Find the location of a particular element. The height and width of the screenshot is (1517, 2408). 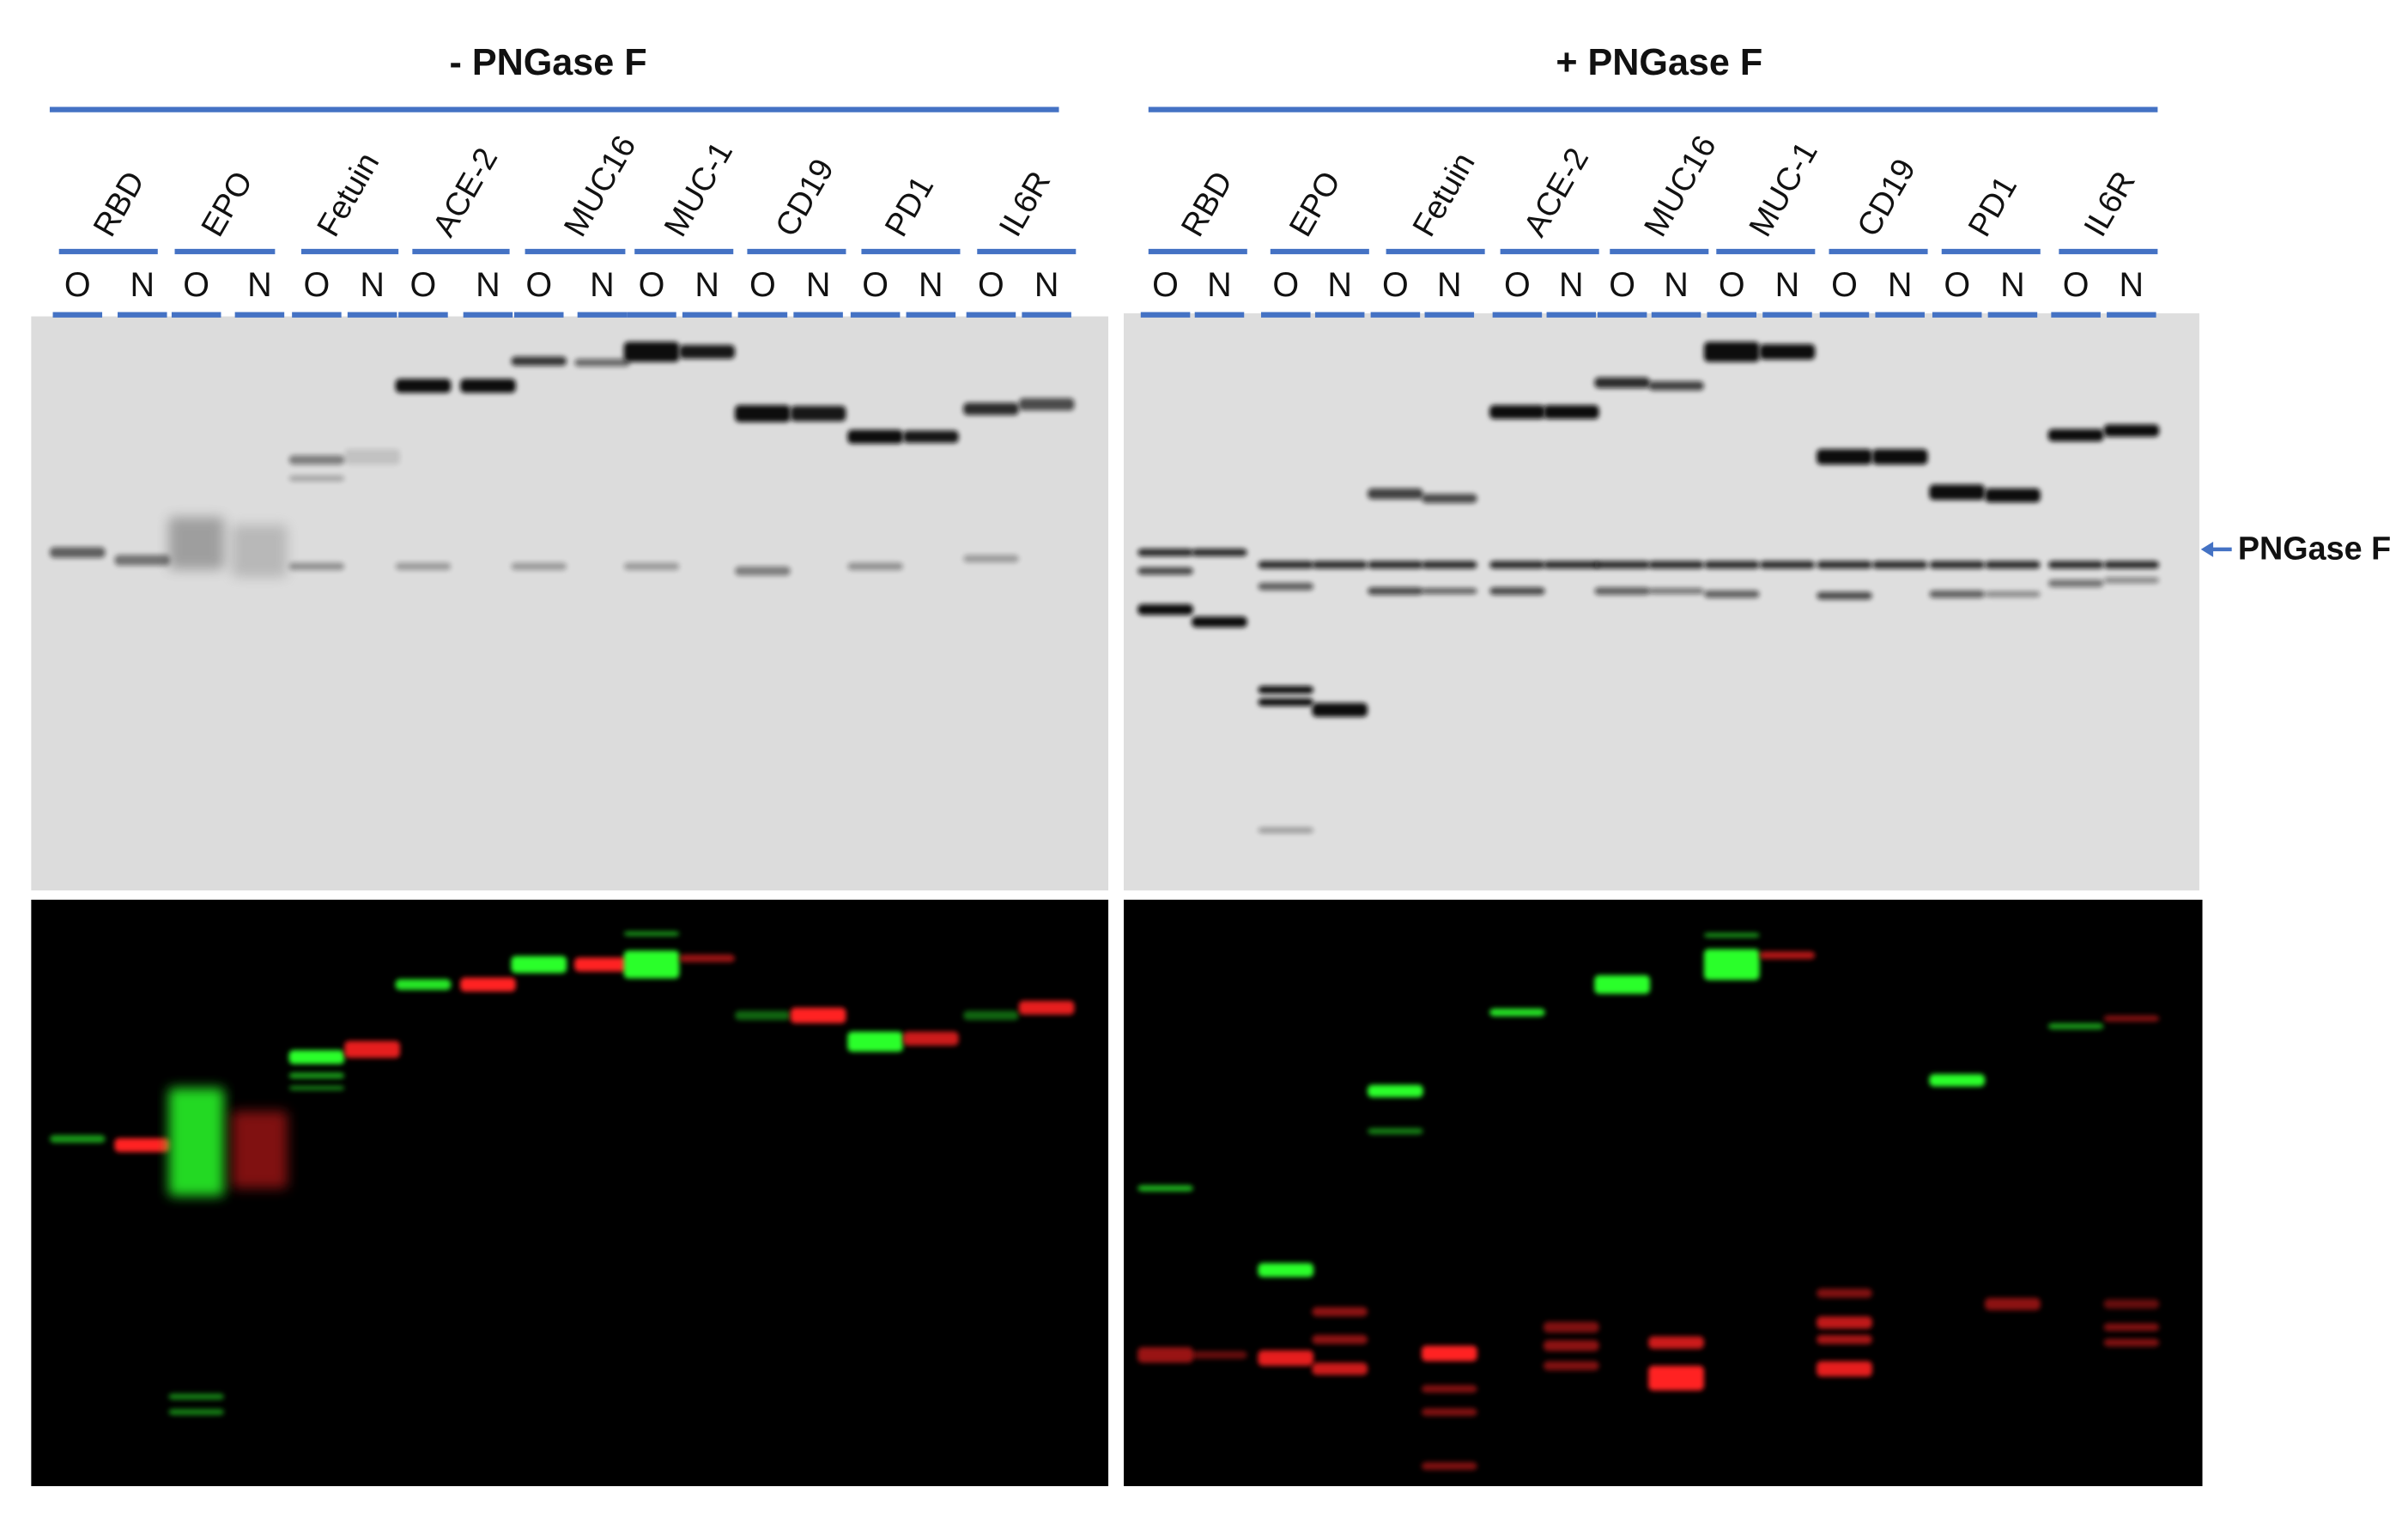

sample-label: RBD is located at coordinates (119, 203).